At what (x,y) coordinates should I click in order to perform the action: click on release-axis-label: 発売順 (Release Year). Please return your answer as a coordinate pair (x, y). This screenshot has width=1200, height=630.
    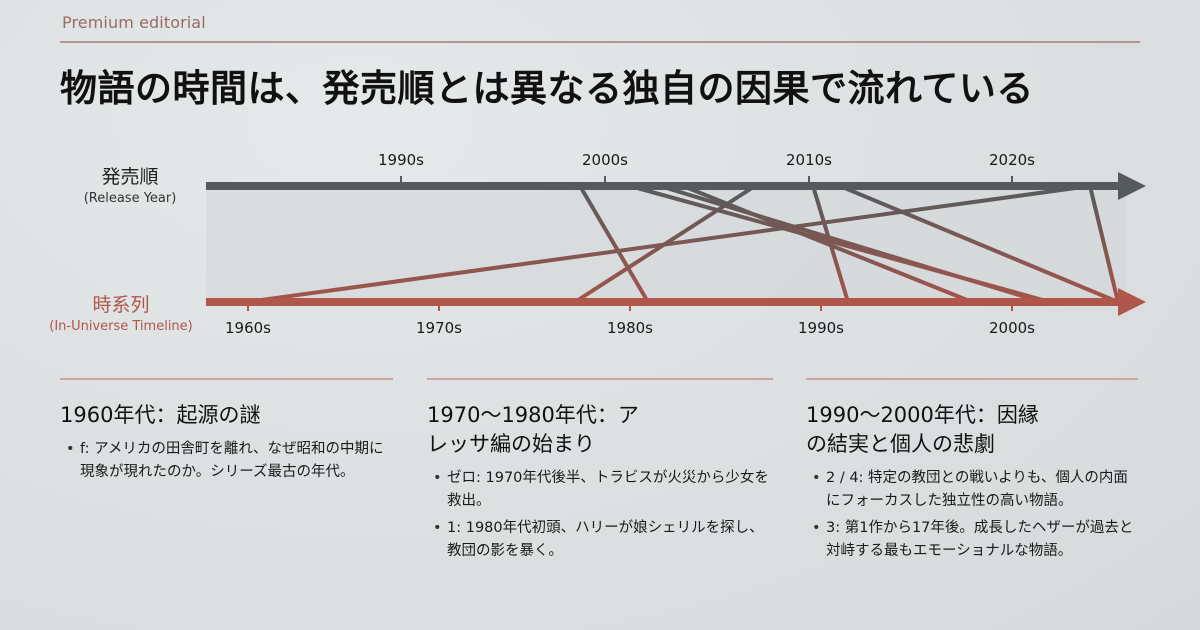
    Looking at the image, I should click on (130, 184).